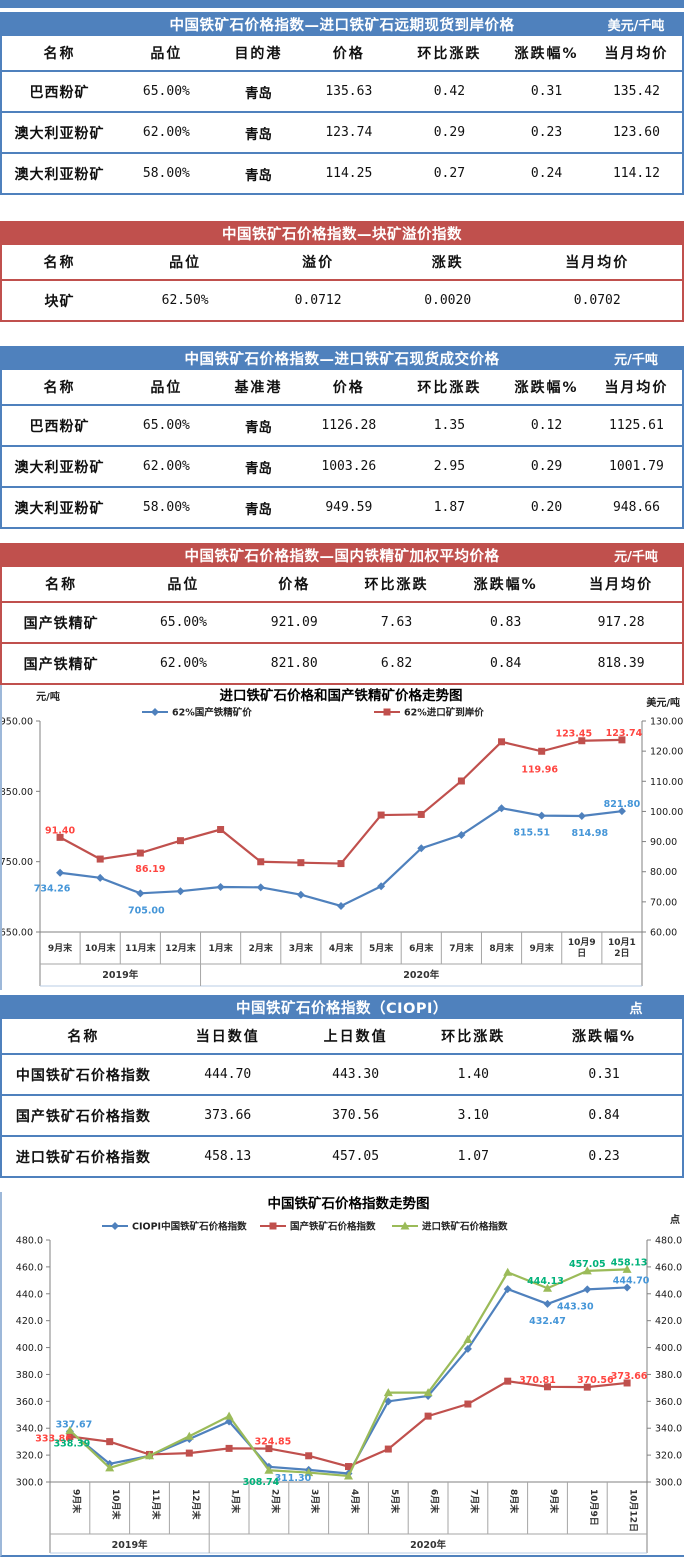 This screenshot has width=684, height=1557. I want to click on value-cell: 114.25, so click(349, 173).